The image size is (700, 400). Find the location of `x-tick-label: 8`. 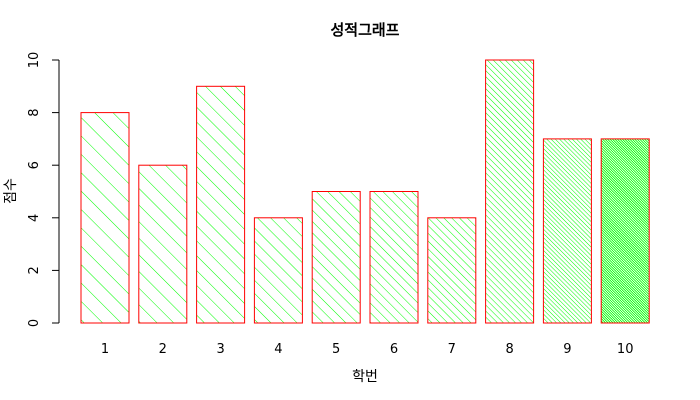

x-tick-label: 8 is located at coordinates (509, 349).